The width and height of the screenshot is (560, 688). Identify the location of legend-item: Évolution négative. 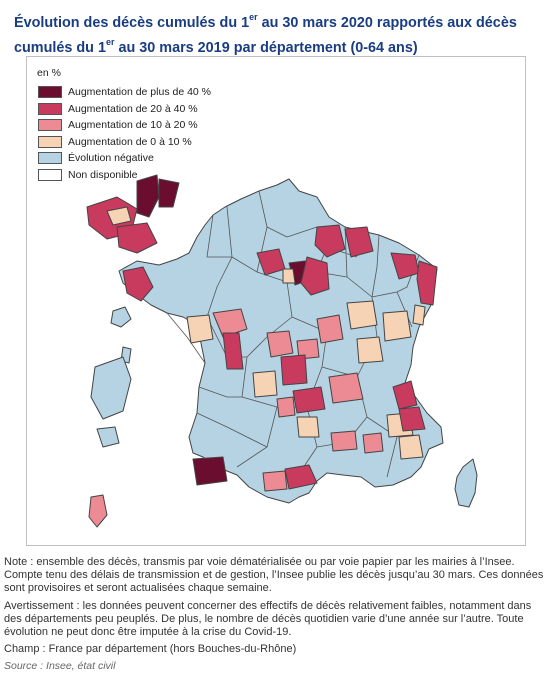
(124, 158).